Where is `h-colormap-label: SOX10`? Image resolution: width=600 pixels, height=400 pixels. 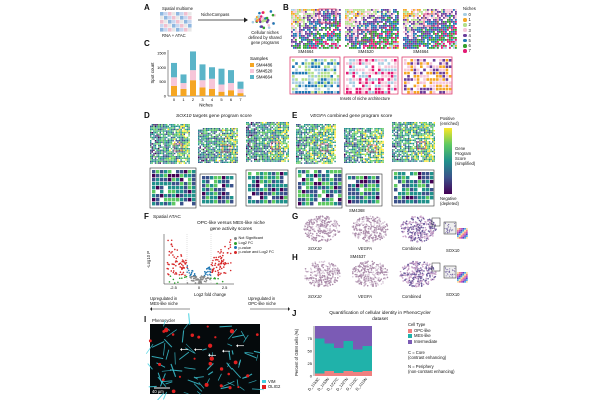
h-colormap-label: SOX10 is located at coordinates (453, 294).